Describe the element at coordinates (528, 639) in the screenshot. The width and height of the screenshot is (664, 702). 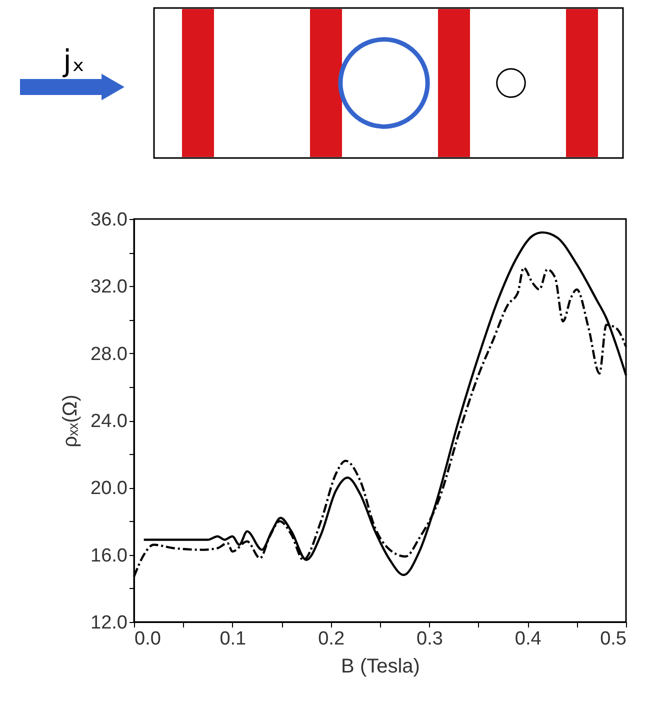
I see `x-tick-label: 0.4` at that location.